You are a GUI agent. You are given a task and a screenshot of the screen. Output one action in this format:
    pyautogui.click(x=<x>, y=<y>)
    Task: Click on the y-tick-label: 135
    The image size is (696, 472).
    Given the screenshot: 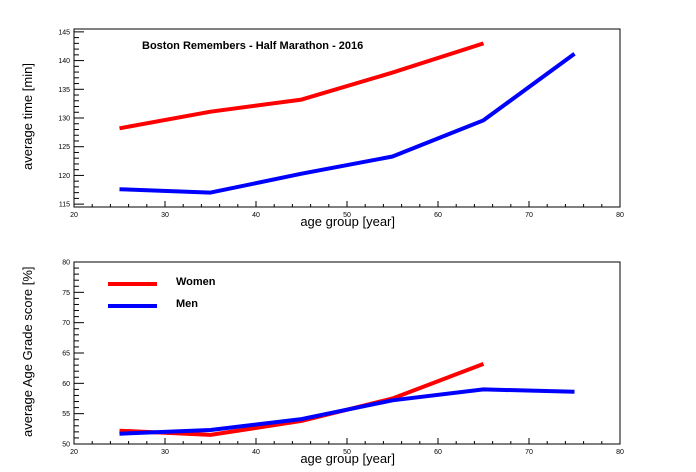 What is the action you would take?
    pyautogui.click(x=64, y=90)
    